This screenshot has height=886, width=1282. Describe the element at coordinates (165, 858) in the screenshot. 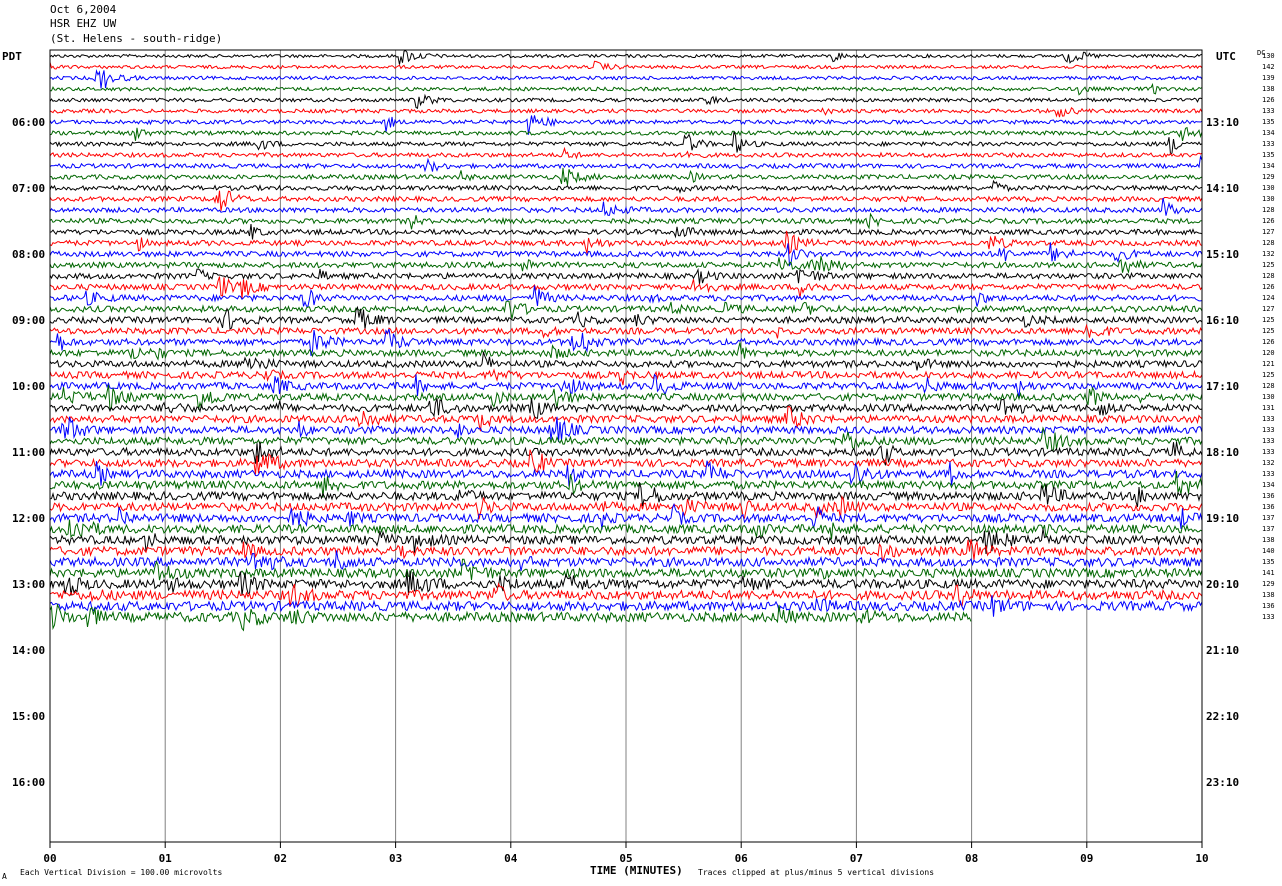

I see `x-tick-label: 01` at that location.